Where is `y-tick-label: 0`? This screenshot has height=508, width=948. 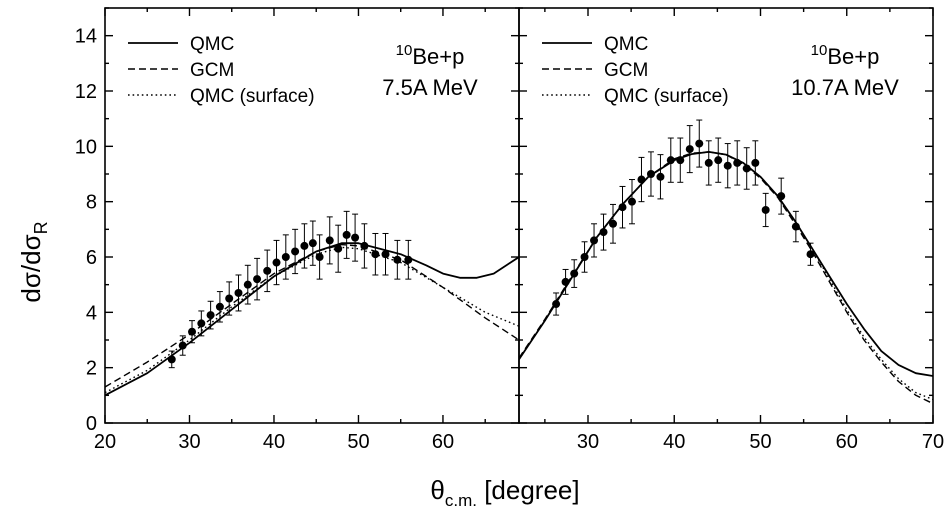
y-tick-label: 0 is located at coordinates (91, 424).